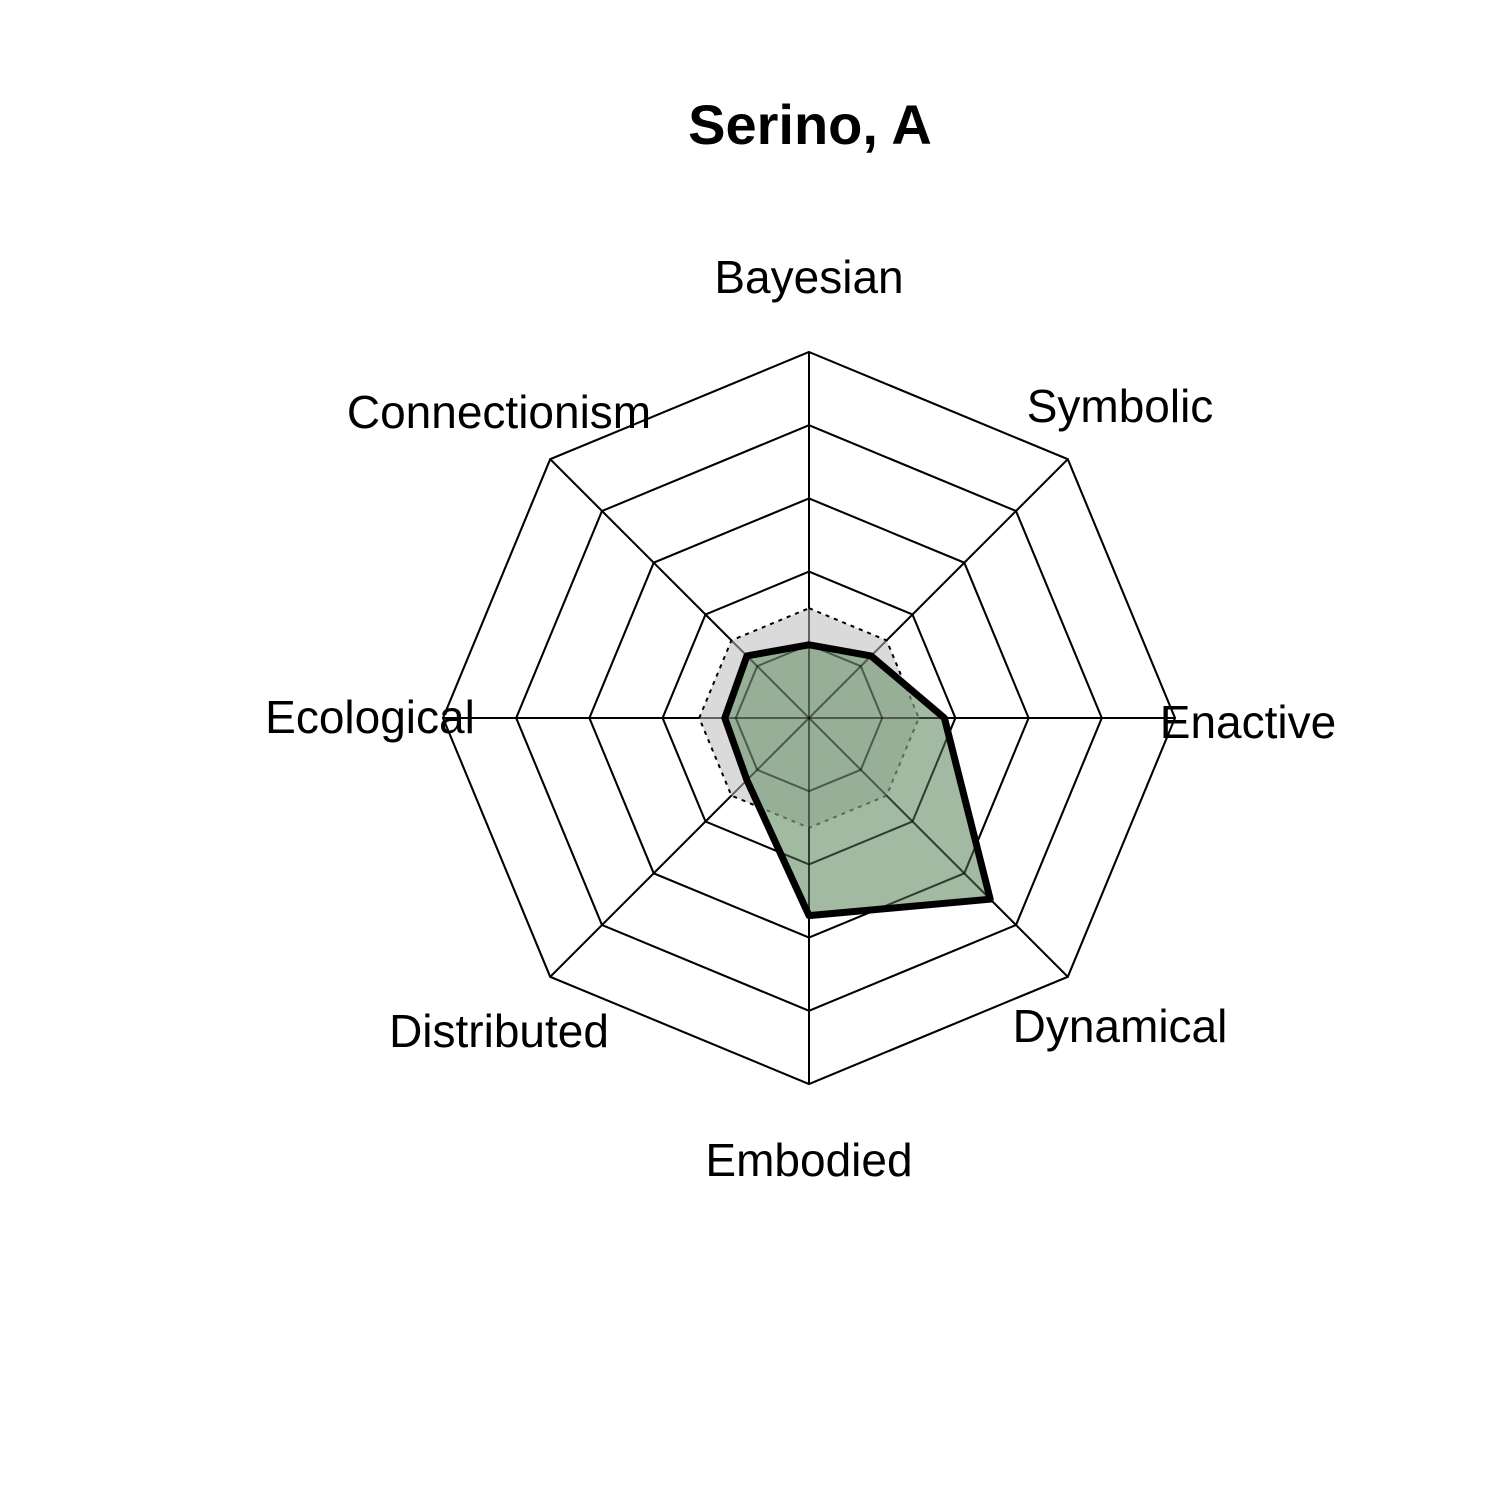 This screenshot has height=1505, width=1500. Describe the element at coordinates (1120, 1026) in the screenshot. I see `axis-label-dynamical: Dynamical` at that location.